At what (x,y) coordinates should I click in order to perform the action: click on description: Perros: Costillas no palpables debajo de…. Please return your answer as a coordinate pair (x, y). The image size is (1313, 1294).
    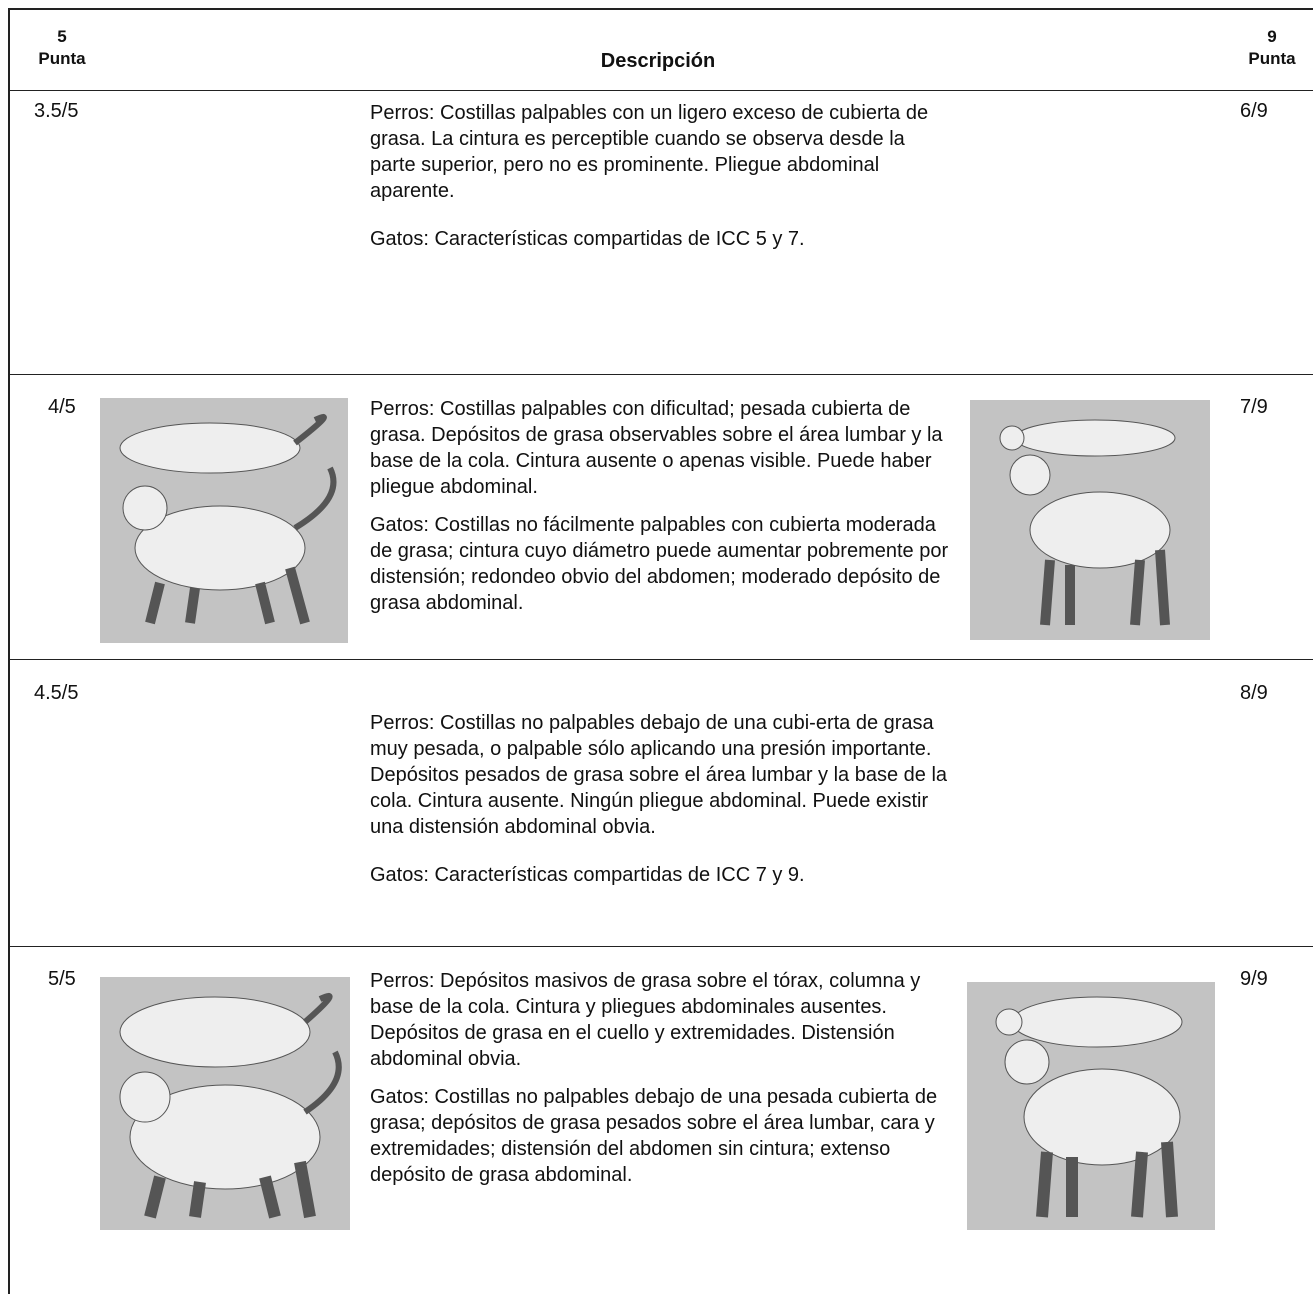
    Looking at the image, I should click on (662, 805).